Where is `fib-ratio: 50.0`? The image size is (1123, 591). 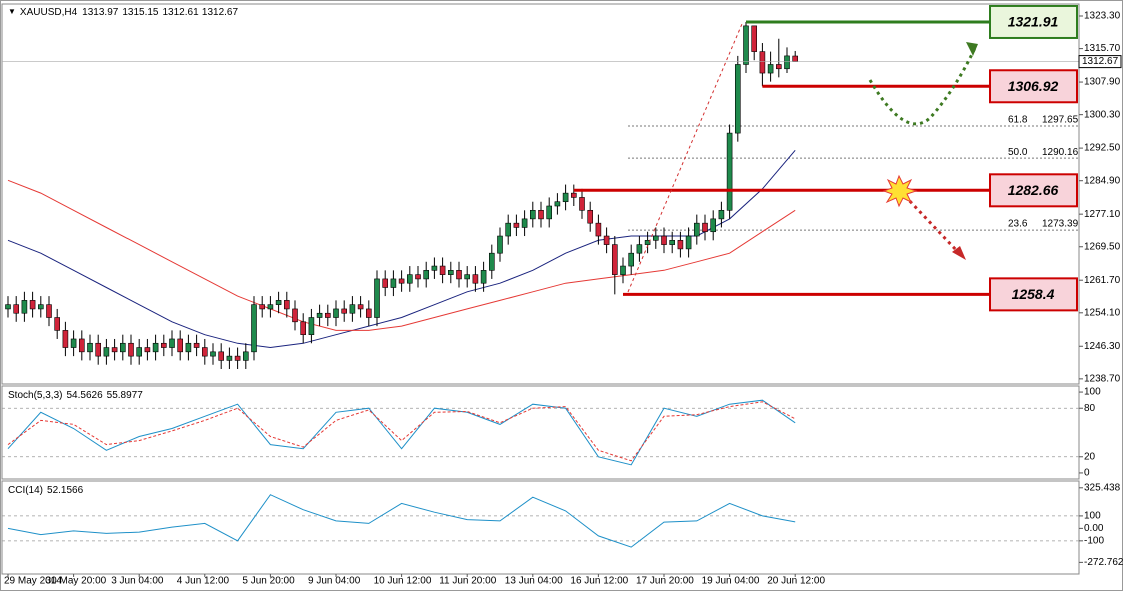 fib-ratio: 50.0 is located at coordinates (1018, 152).